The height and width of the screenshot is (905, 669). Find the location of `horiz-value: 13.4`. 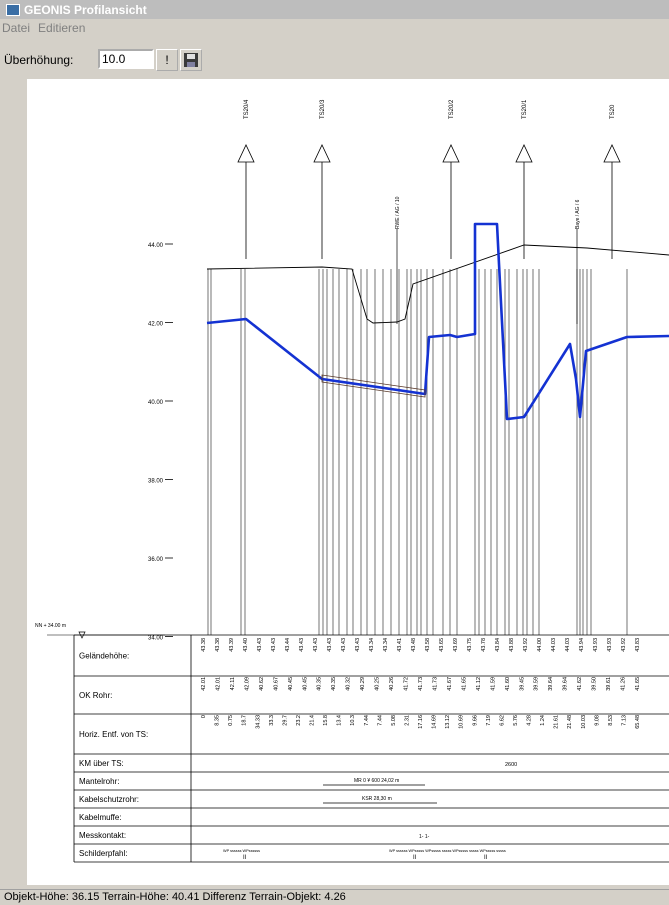

horiz-value: 13.4 is located at coordinates (340, 720).